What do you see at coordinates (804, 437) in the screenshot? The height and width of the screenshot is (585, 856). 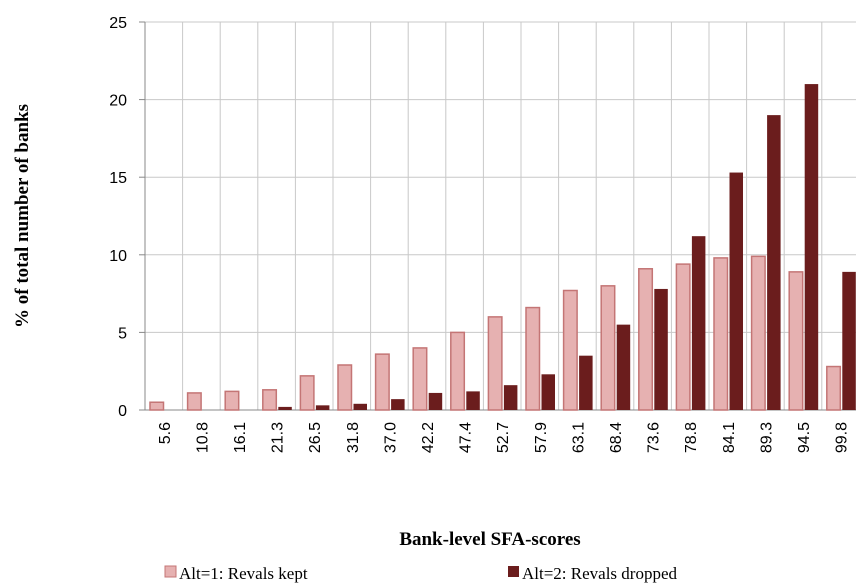 I see `x-tick-label: 94.5` at bounding box center [804, 437].